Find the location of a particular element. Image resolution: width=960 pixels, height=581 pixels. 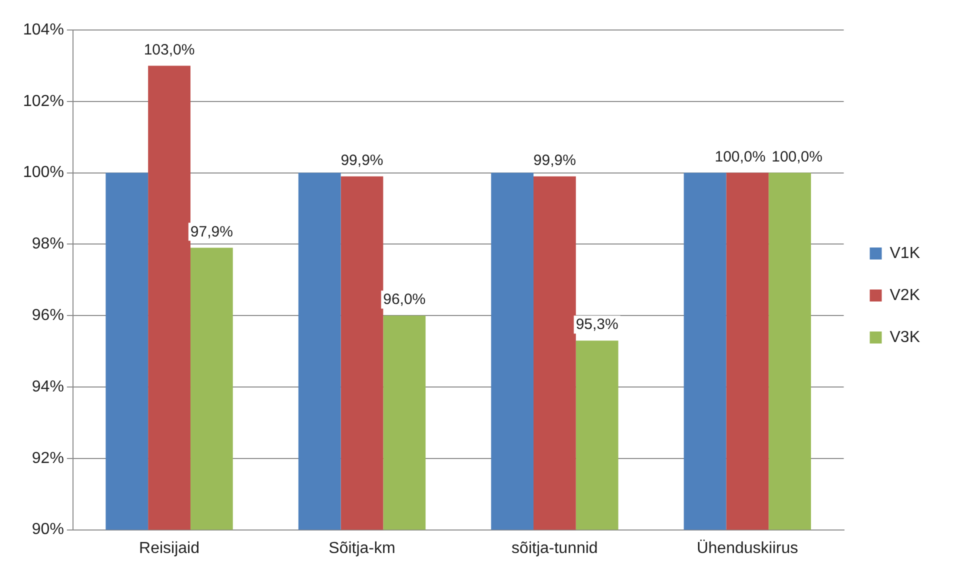

y-tick-label: 102% is located at coordinates (43, 101).